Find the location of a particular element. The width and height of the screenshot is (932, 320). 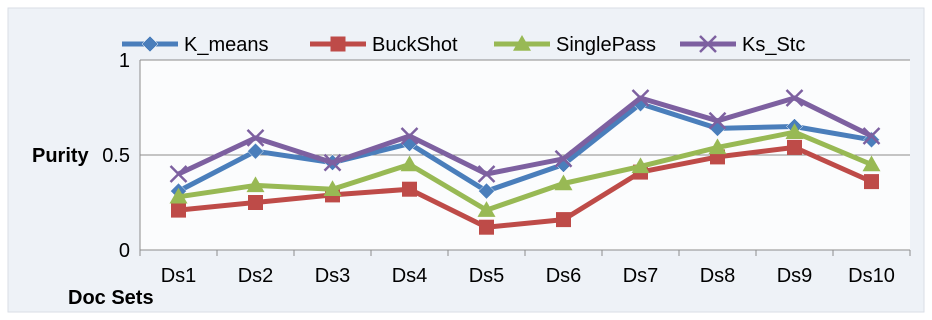

data-point-Ks_Stc-Ds7 is located at coordinates (640, 98).